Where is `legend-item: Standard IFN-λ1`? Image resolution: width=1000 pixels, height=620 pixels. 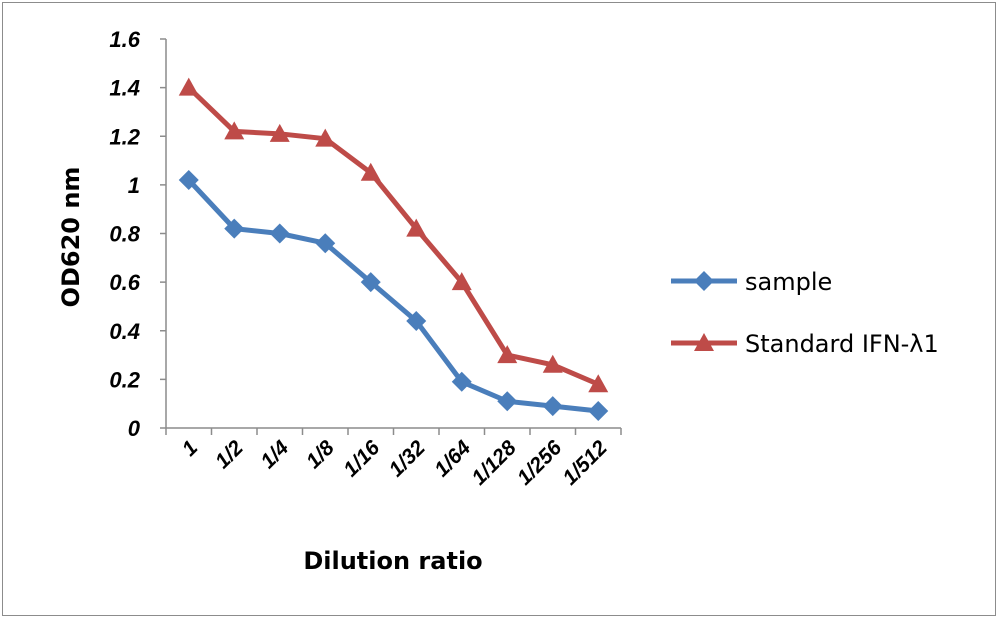 legend-item: Standard IFN-λ1 is located at coordinates (805, 344).